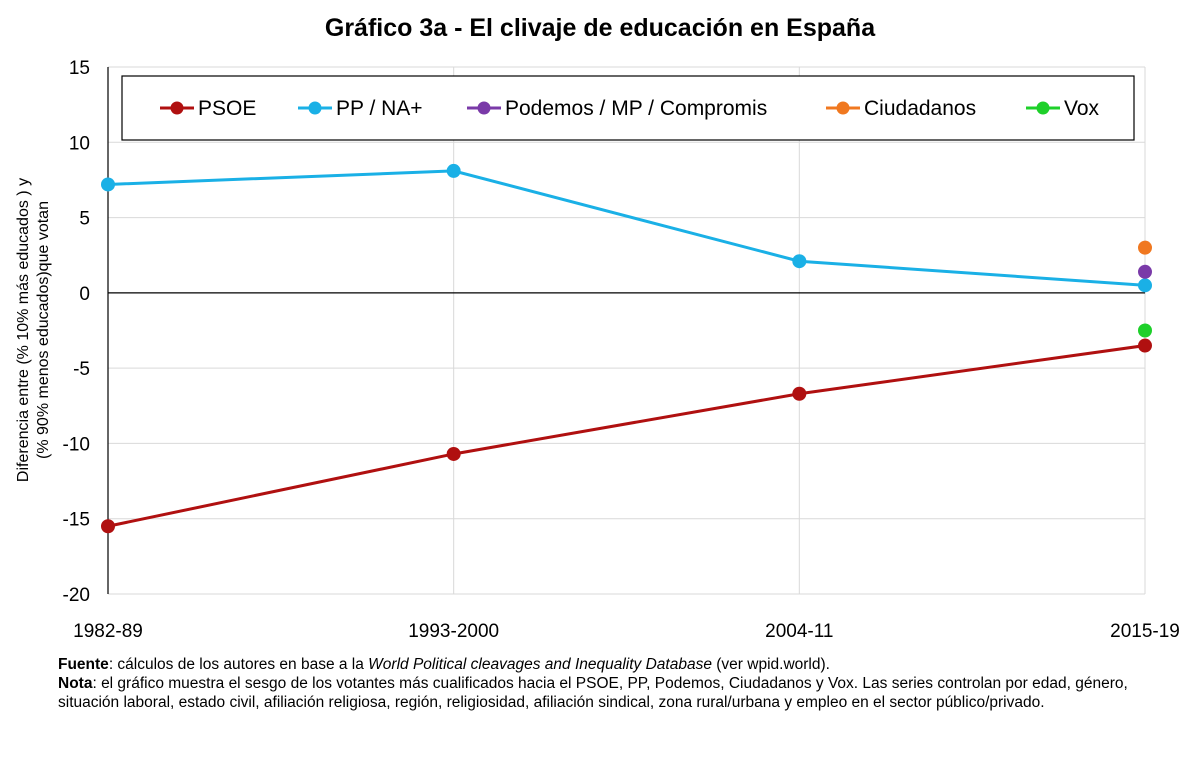 The image size is (1200, 784). What do you see at coordinates (83, 664) in the screenshot?
I see `source-label: Fuente` at bounding box center [83, 664].